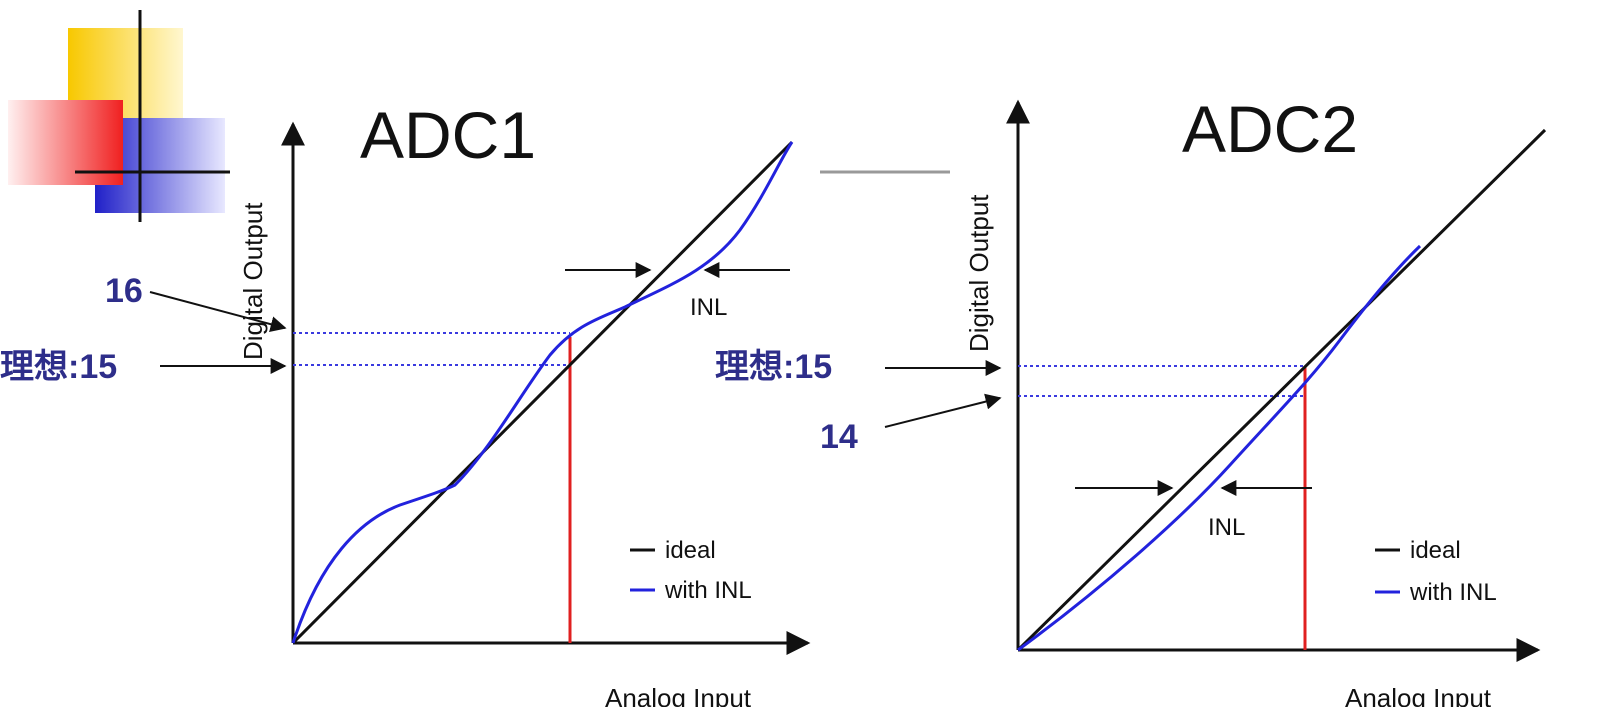 Image resolution: width=1614 pixels, height=707 pixels. I want to click on inl-curve, so click(1219, 448).